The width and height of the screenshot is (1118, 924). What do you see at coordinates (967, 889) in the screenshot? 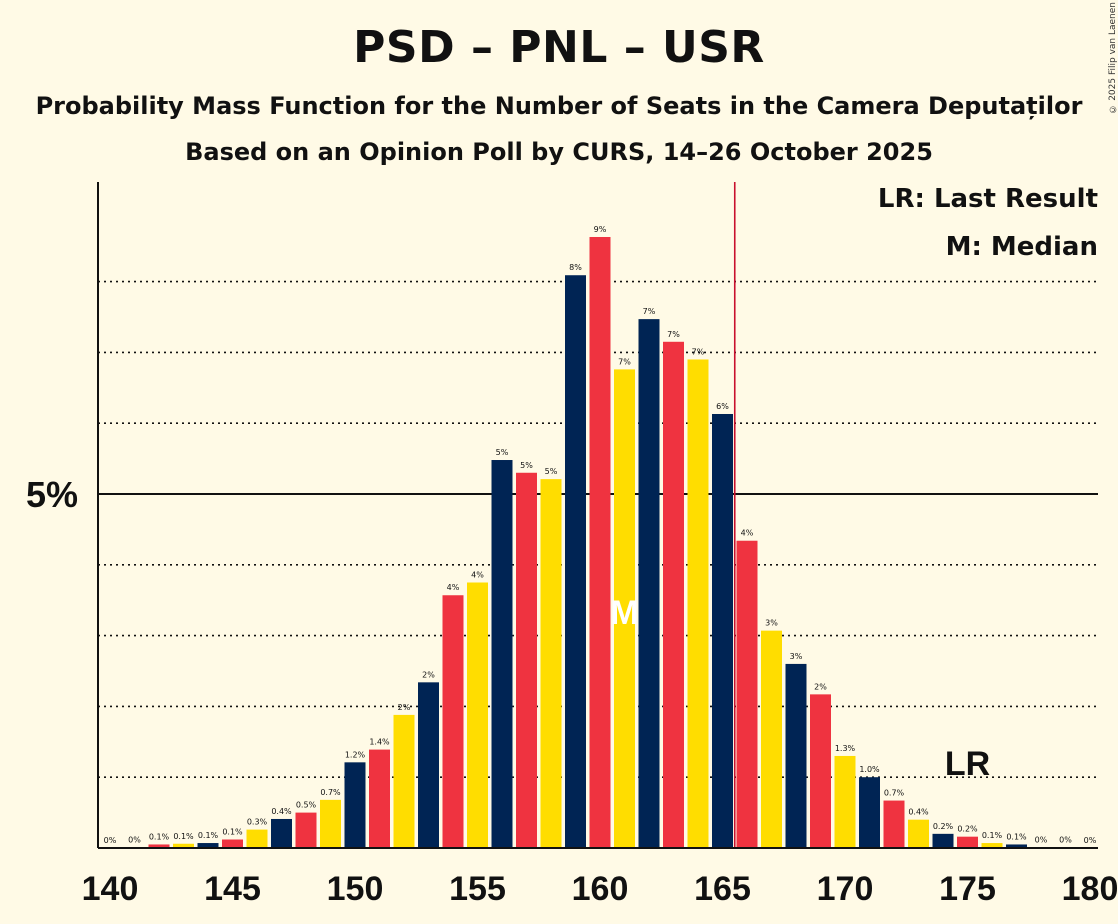
I see `x-tick-label: 175` at bounding box center [967, 889].